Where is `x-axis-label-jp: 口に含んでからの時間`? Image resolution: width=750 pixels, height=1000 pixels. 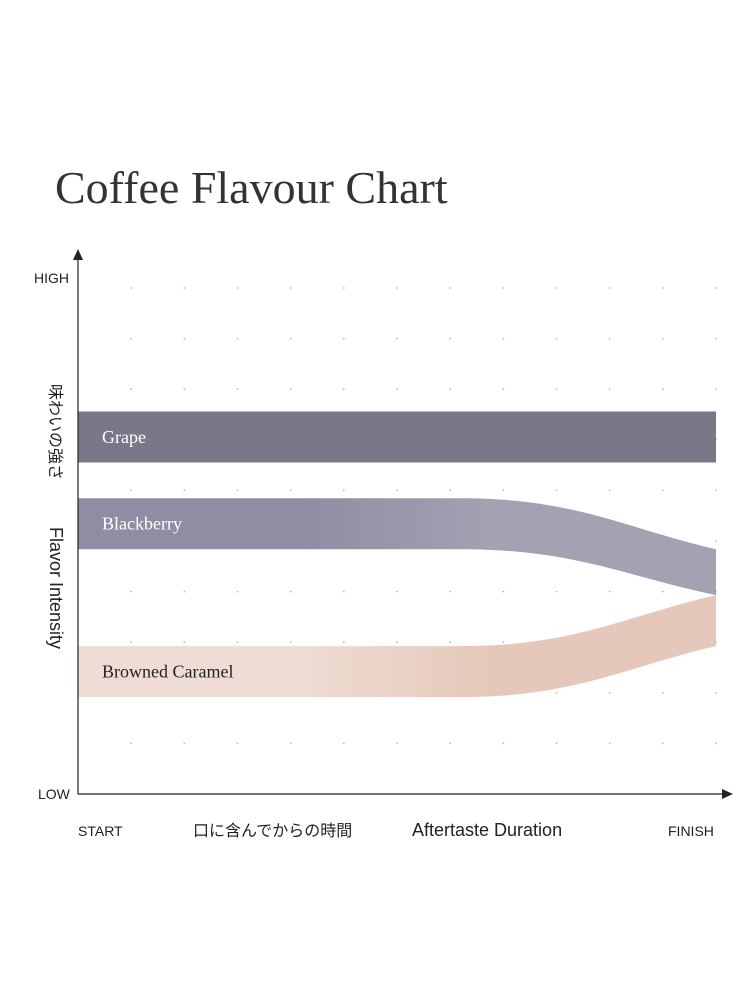 x-axis-label-jp: 口に含んでからの時間 is located at coordinates (272, 830).